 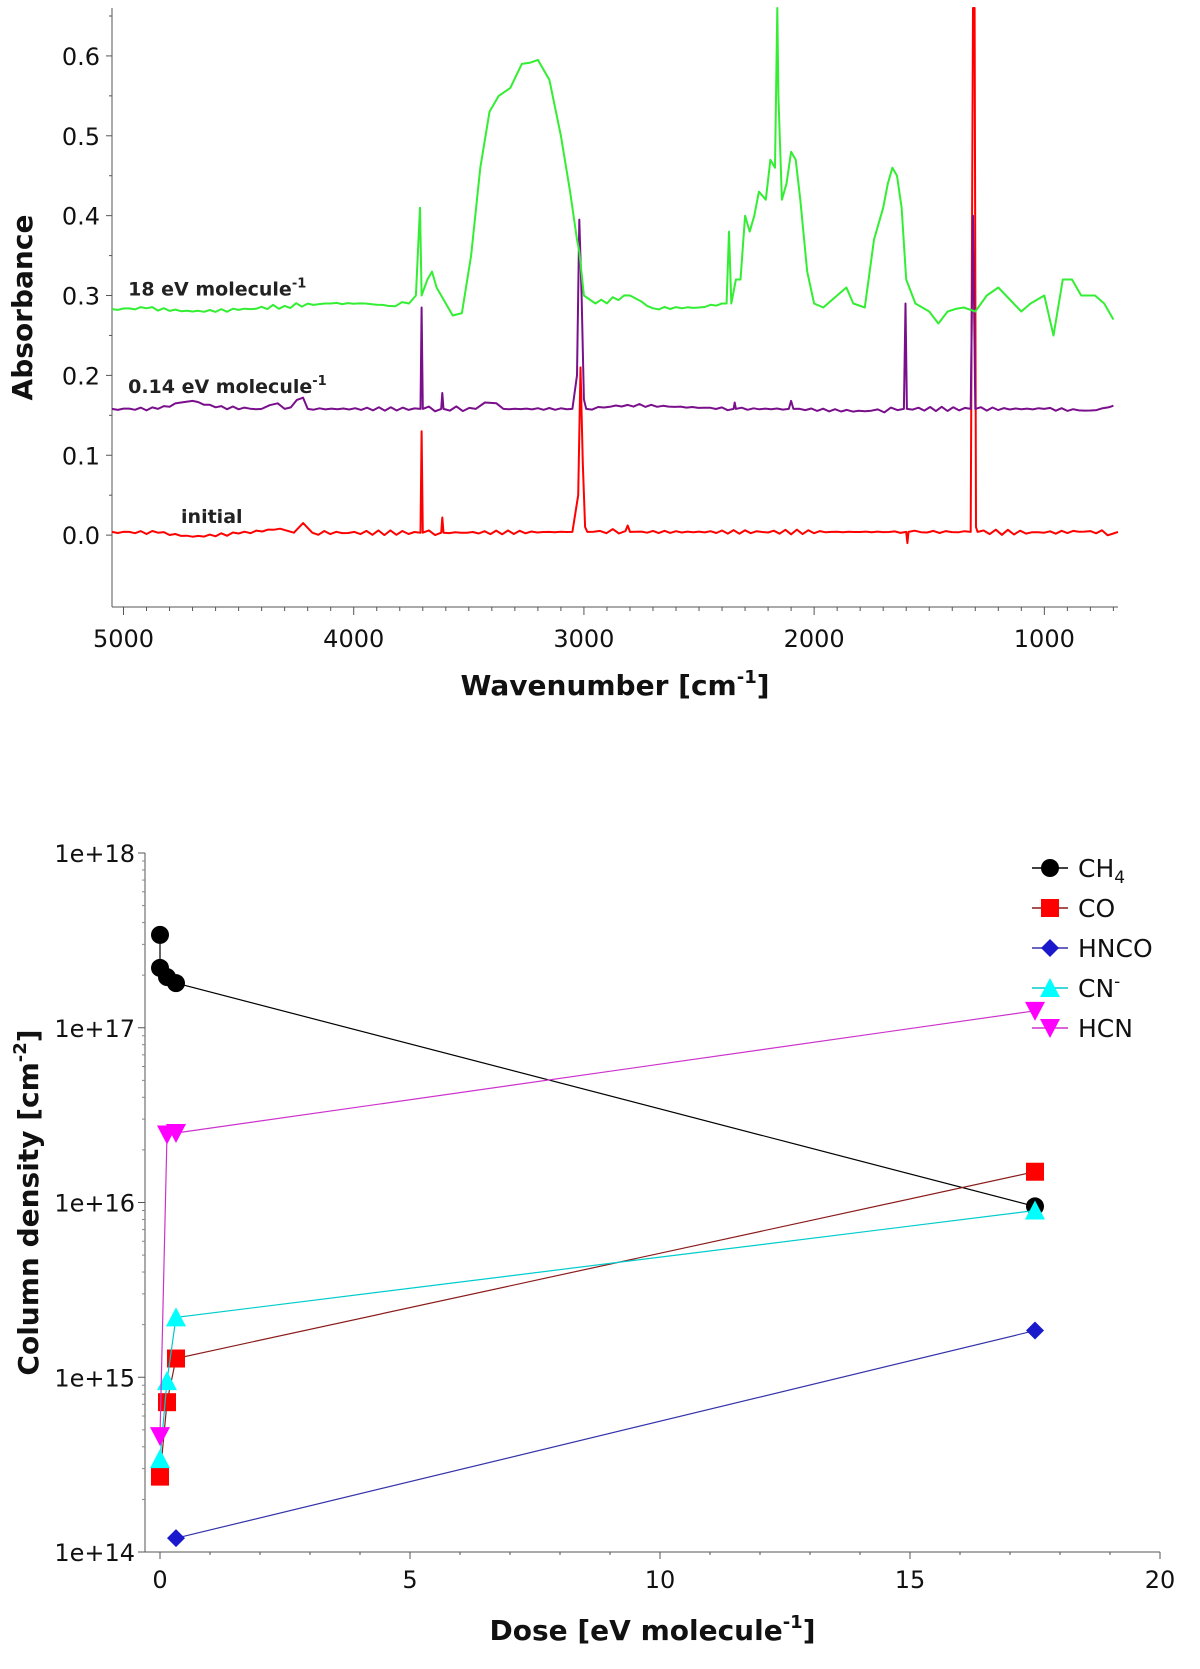 What do you see at coordinates (1105, 1028) in the screenshot?
I see `legend-label-hcn: HCN` at bounding box center [1105, 1028].